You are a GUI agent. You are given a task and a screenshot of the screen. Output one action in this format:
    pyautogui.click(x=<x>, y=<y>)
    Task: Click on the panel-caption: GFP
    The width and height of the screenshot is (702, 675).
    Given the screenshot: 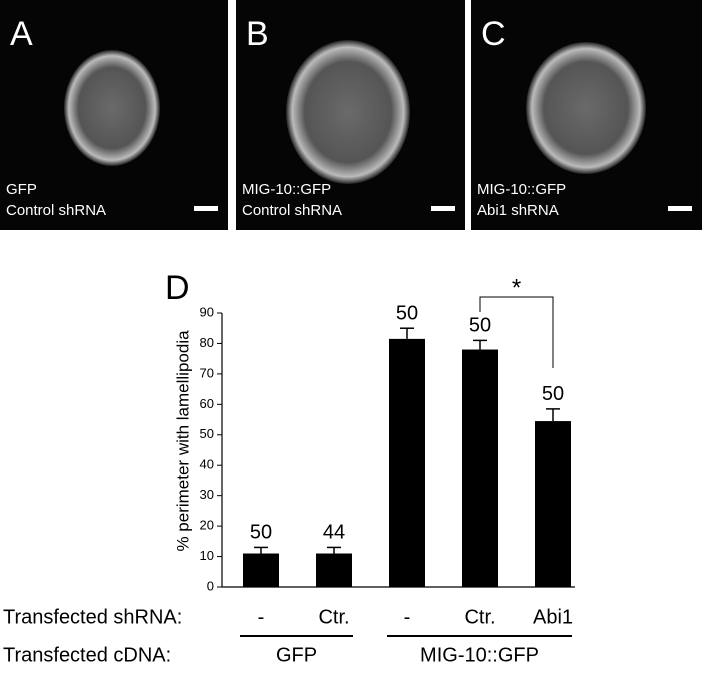 What is the action you would take?
    pyautogui.click(x=21, y=189)
    